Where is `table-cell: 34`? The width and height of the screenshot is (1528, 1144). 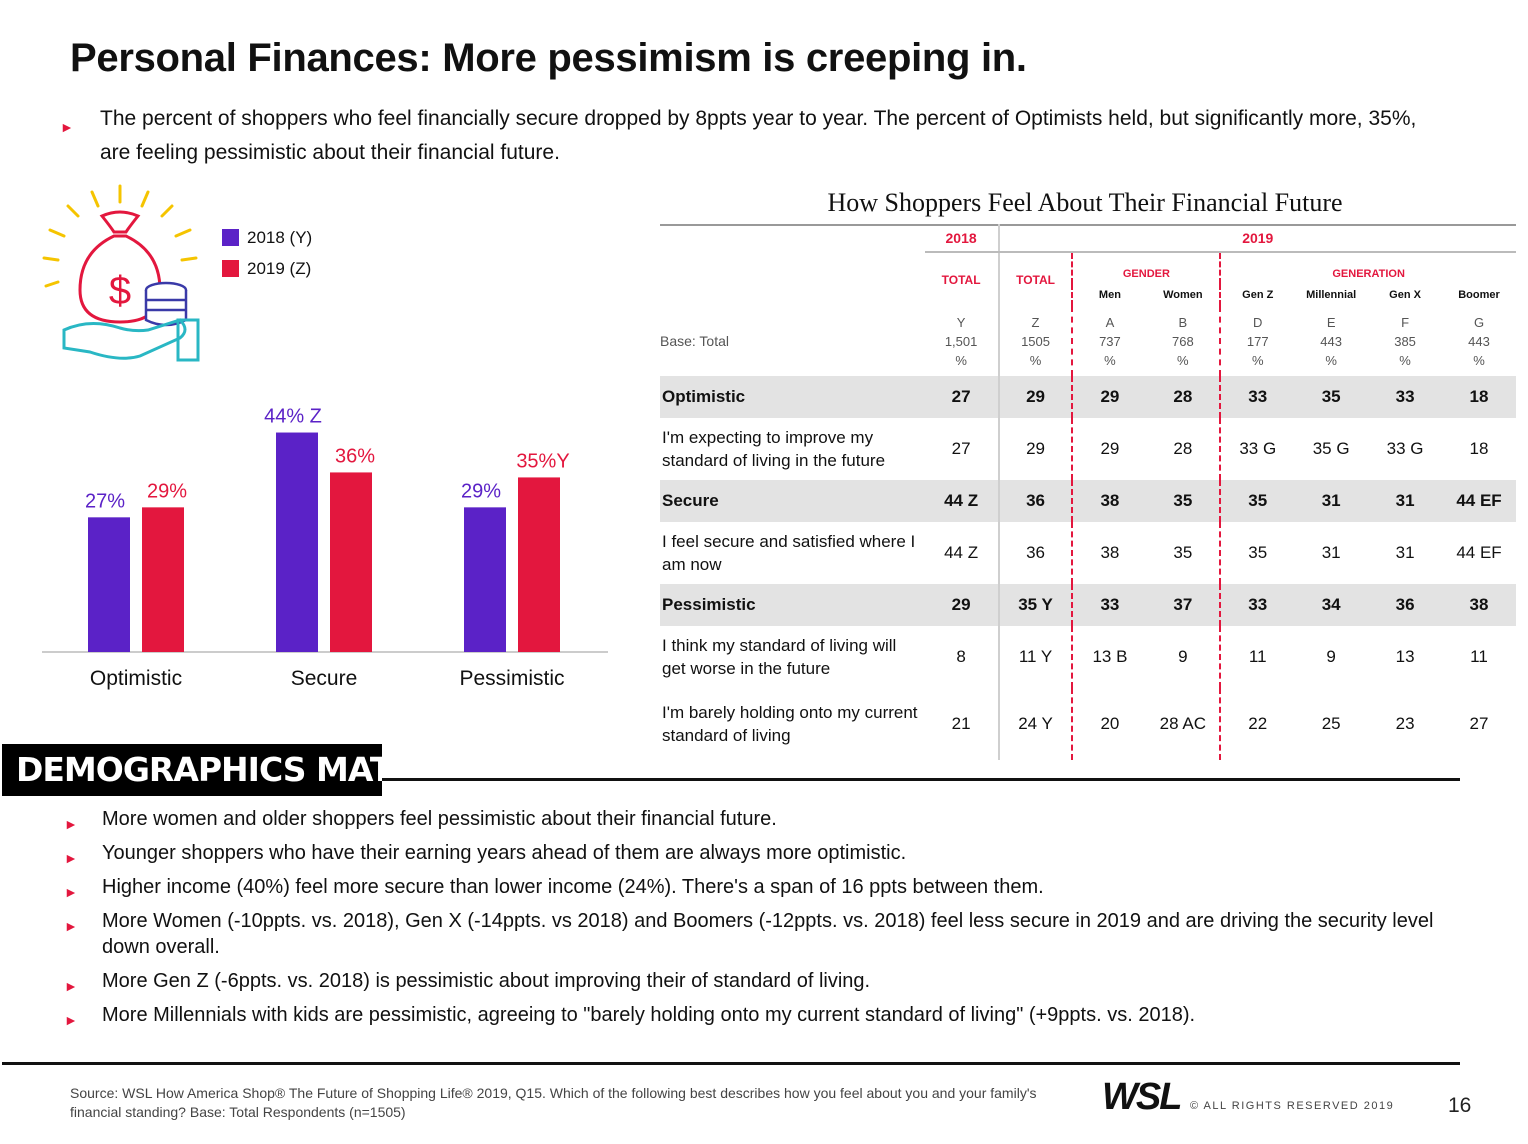
table-cell: 34 is located at coordinates (1331, 605).